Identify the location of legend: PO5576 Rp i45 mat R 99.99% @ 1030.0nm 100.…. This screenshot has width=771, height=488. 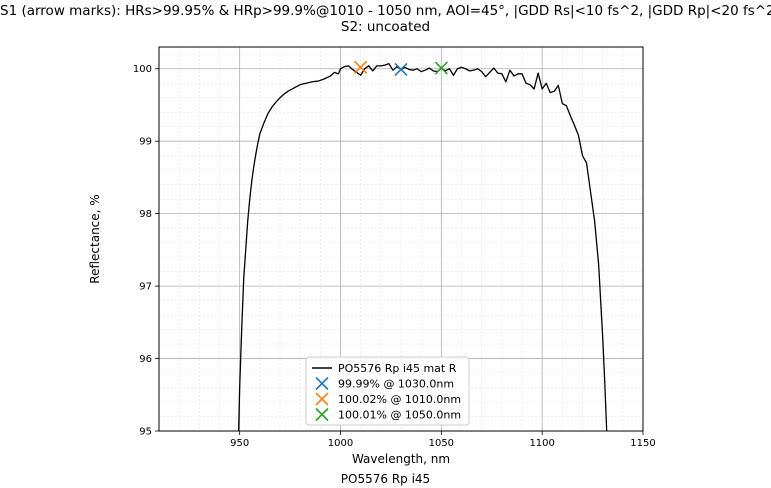
(387, 391).